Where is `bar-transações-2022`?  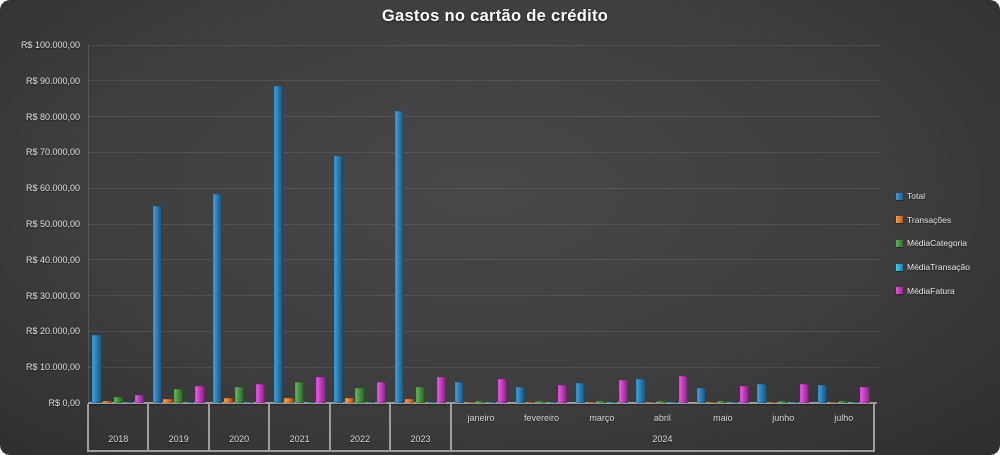
bar-transações-2022 is located at coordinates (349, 400).